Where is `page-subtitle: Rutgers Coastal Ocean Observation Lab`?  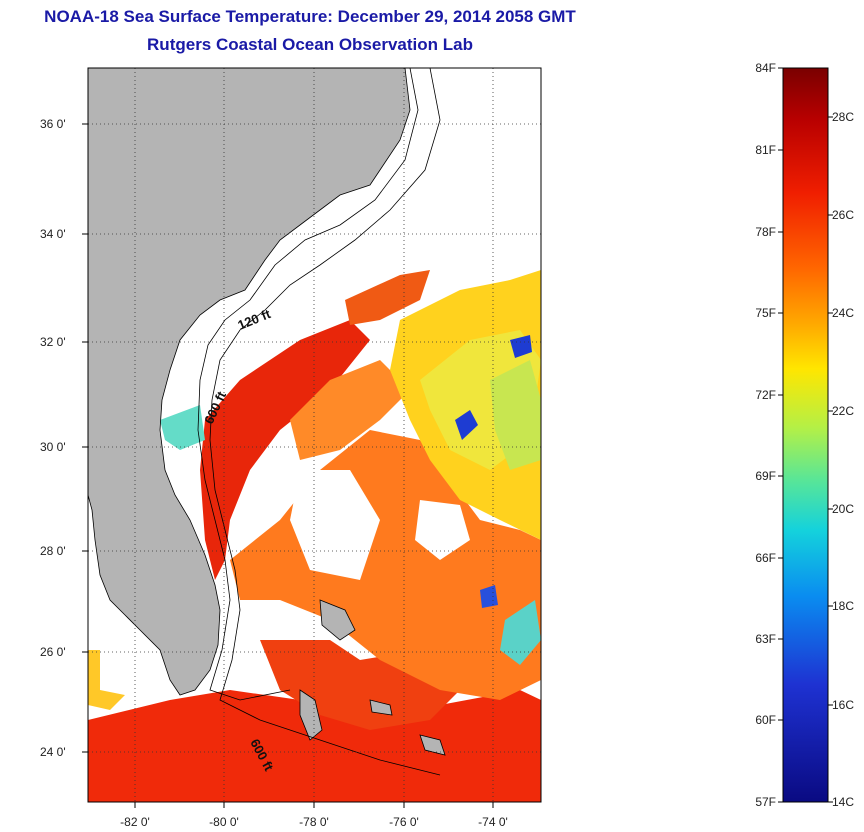 page-subtitle: Rutgers Coastal Ocean Observation Lab is located at coordinates (310, 44).